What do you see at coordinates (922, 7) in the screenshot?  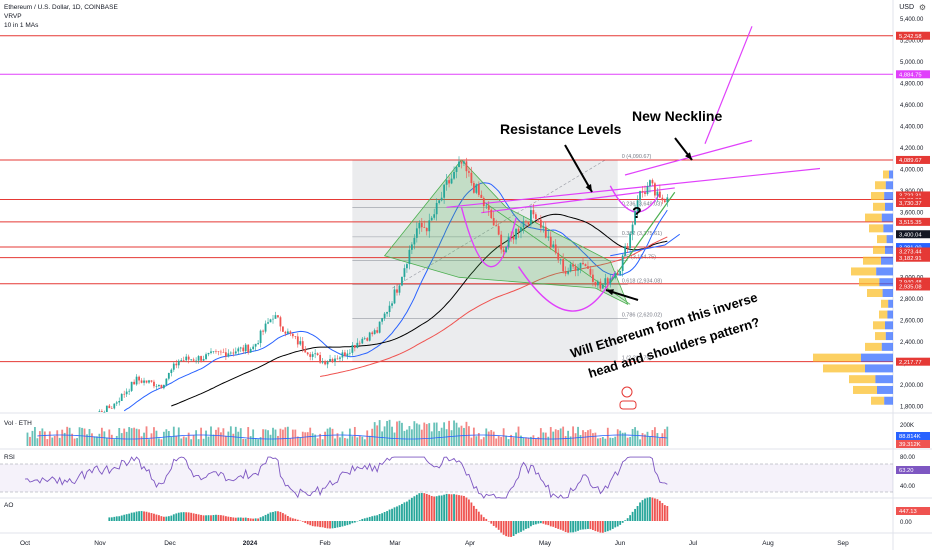 I see `gear-icon: ⚙` at bounding box center [922, 7].